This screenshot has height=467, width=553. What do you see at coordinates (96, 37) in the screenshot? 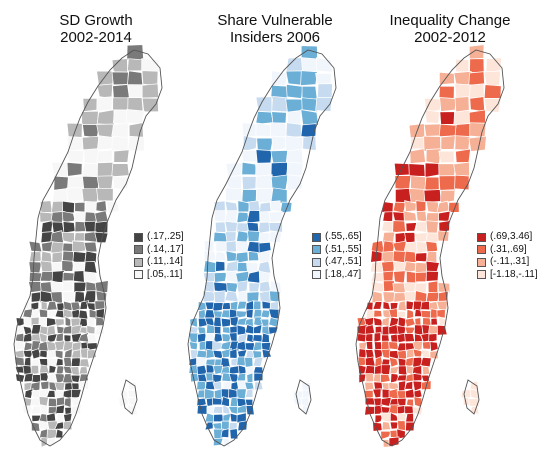
I see `title-line-2: 2002-2014` at bounding box center [96, 37].